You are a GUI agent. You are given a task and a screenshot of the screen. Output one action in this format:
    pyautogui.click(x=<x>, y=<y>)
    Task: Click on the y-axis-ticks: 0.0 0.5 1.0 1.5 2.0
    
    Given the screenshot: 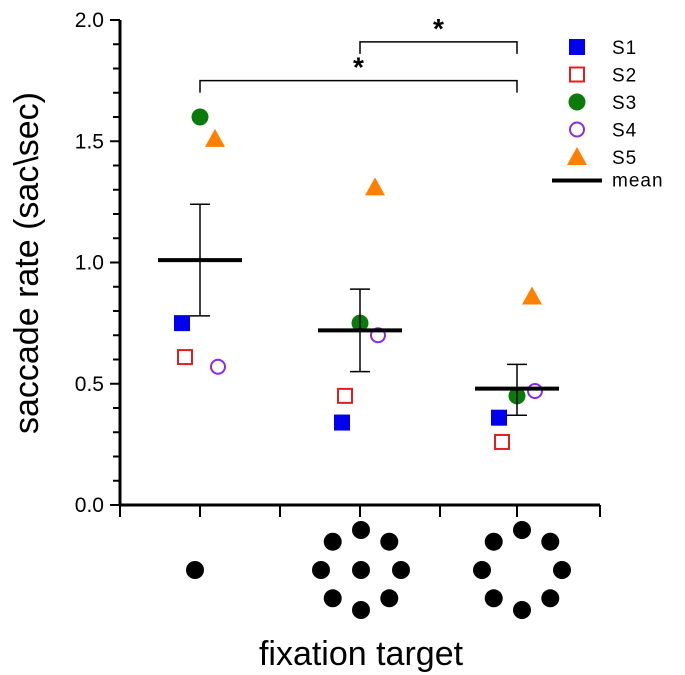 What is the action you would take?
    pyautogui.click(x=97, y=263)
    